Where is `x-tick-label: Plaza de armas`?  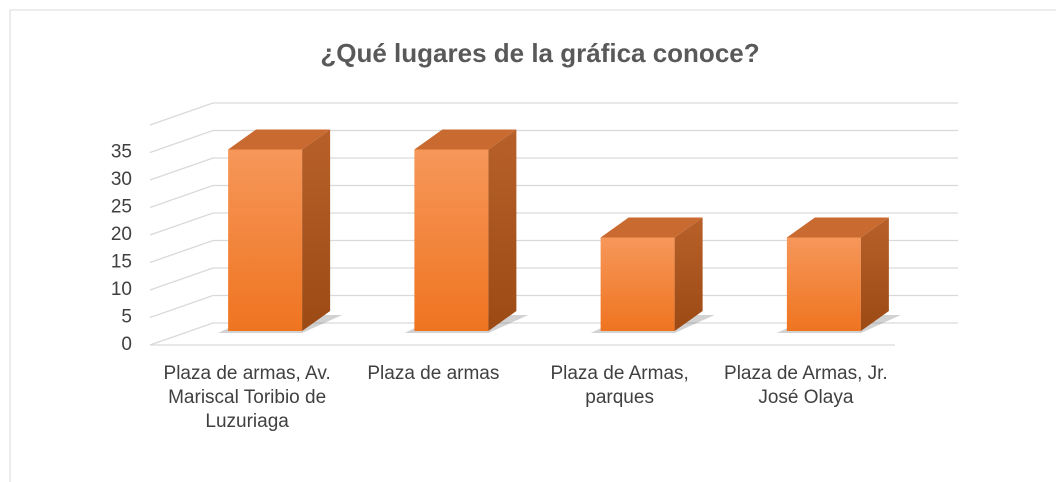
x-tick-label: Plaza de armas is located at coordinates (433, 373).